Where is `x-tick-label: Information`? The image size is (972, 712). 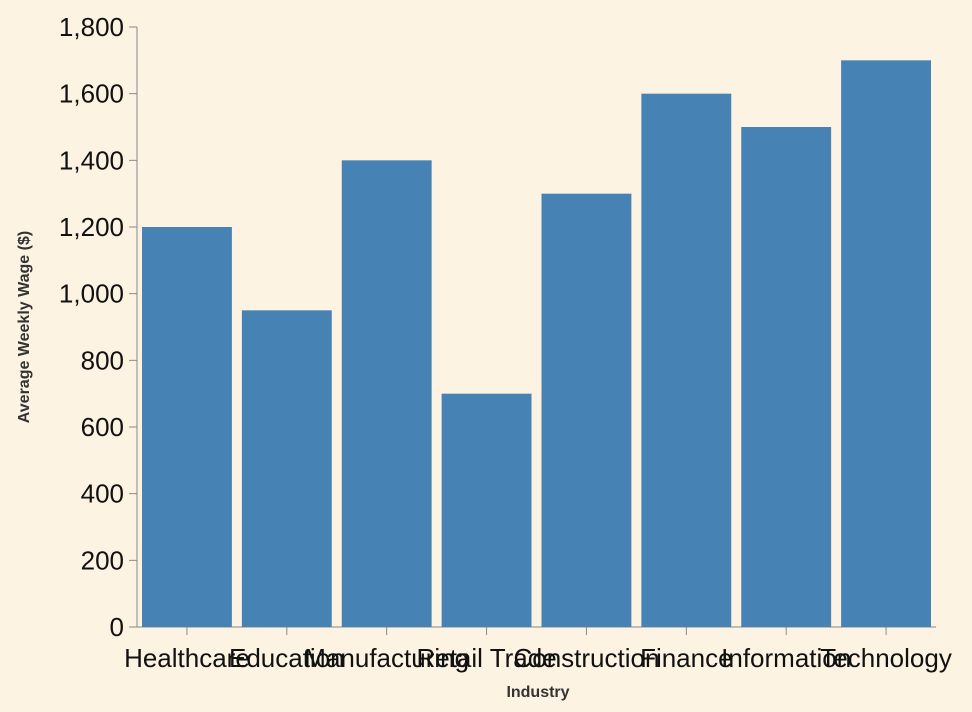 x-tick-label: Information is located at coordinates (786, 658).